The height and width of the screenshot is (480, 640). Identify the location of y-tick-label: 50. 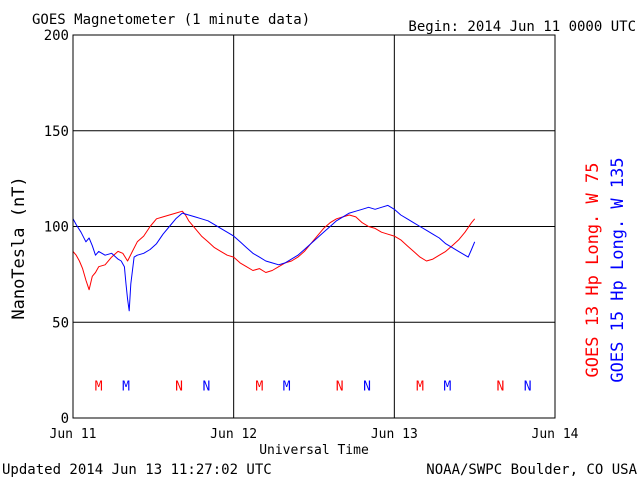
(60, 323).